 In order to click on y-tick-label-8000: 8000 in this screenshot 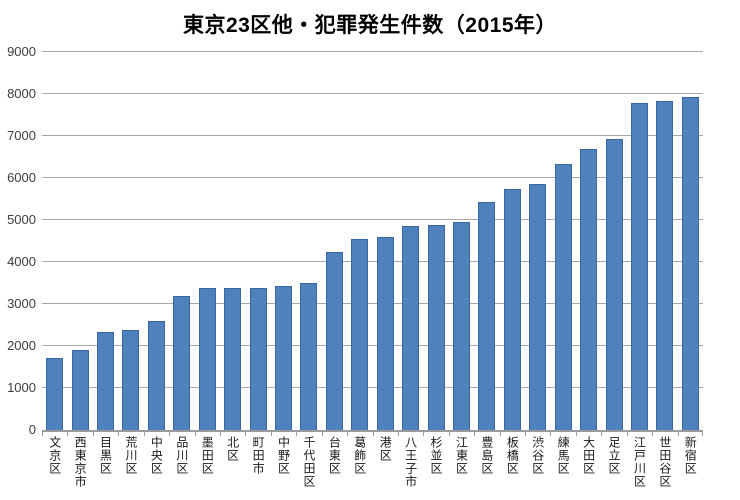, I will do `click(21, 93)`.